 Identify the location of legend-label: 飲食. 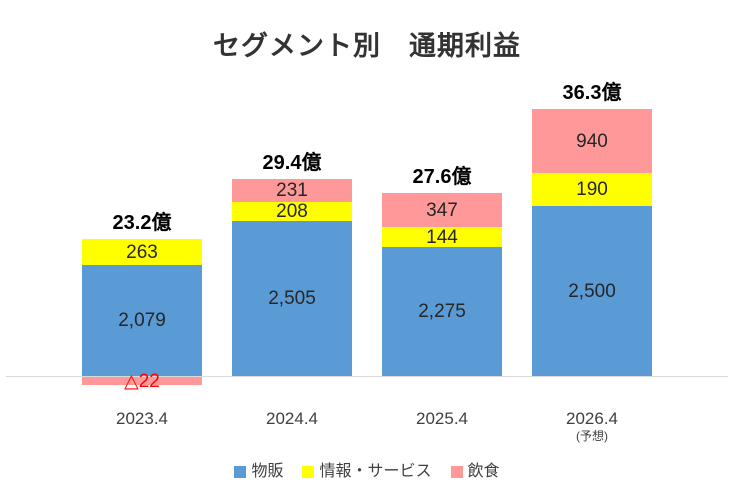
(483, 471).